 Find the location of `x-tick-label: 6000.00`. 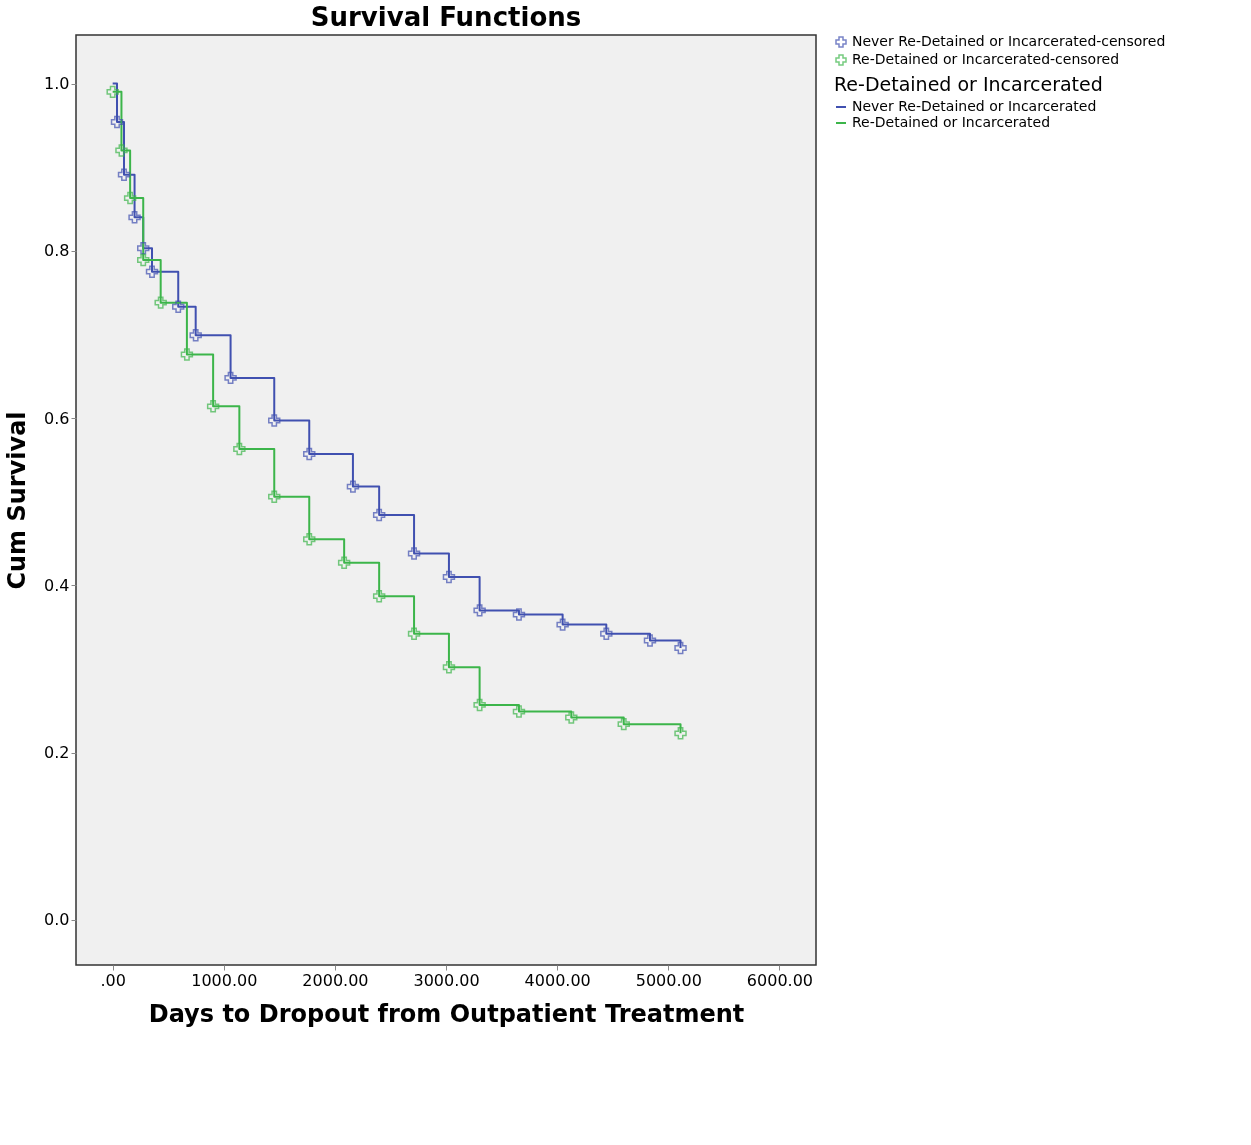

x-tick-label: 6000.00 is located at coordinates (780, 980).